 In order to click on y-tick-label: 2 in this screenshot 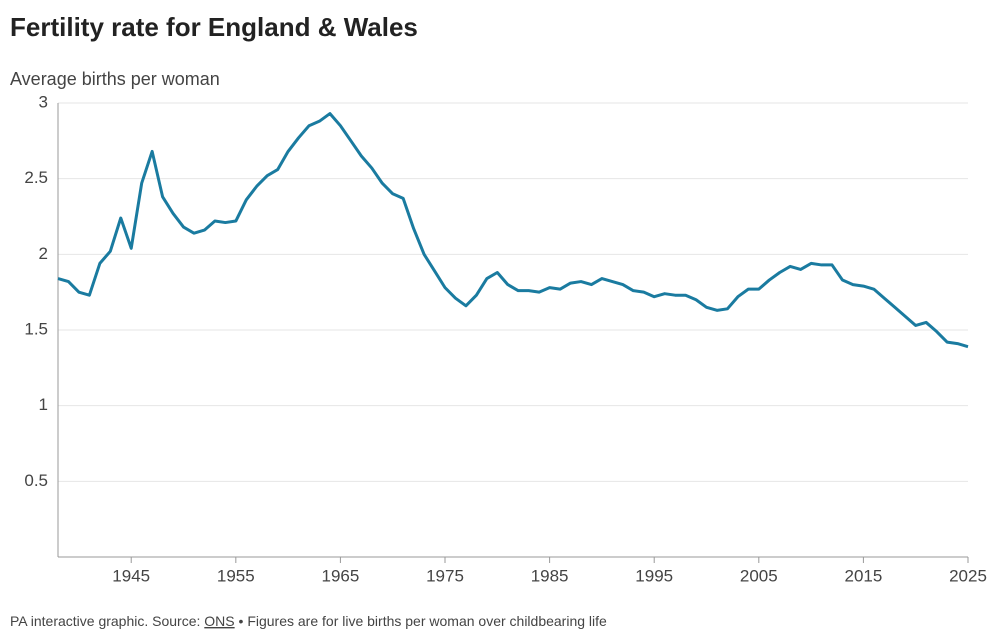, I will do `click(43, 253)`.